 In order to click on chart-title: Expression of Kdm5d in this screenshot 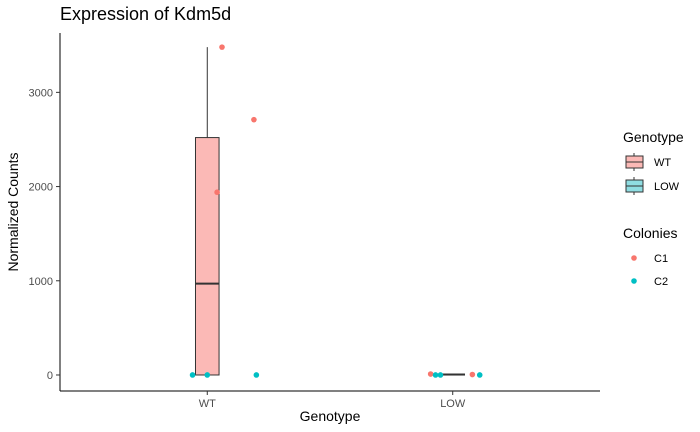, I will do `click(145, 14)`.